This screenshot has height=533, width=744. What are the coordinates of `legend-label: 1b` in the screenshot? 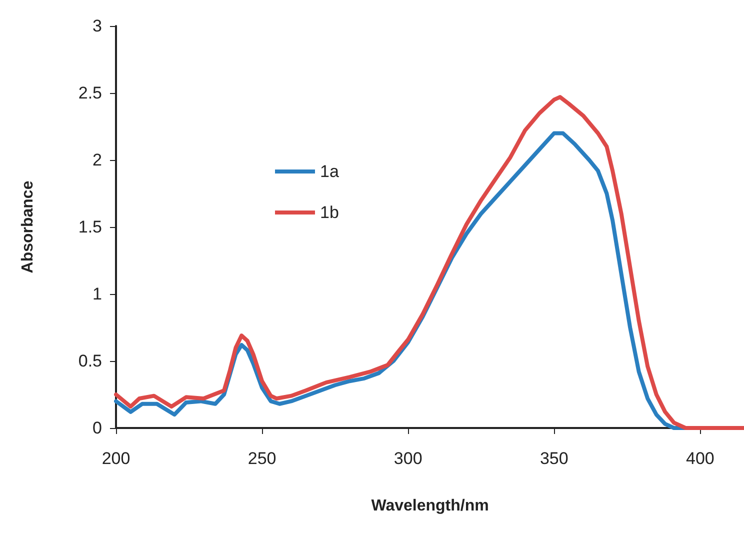 It's located at (329, 212).